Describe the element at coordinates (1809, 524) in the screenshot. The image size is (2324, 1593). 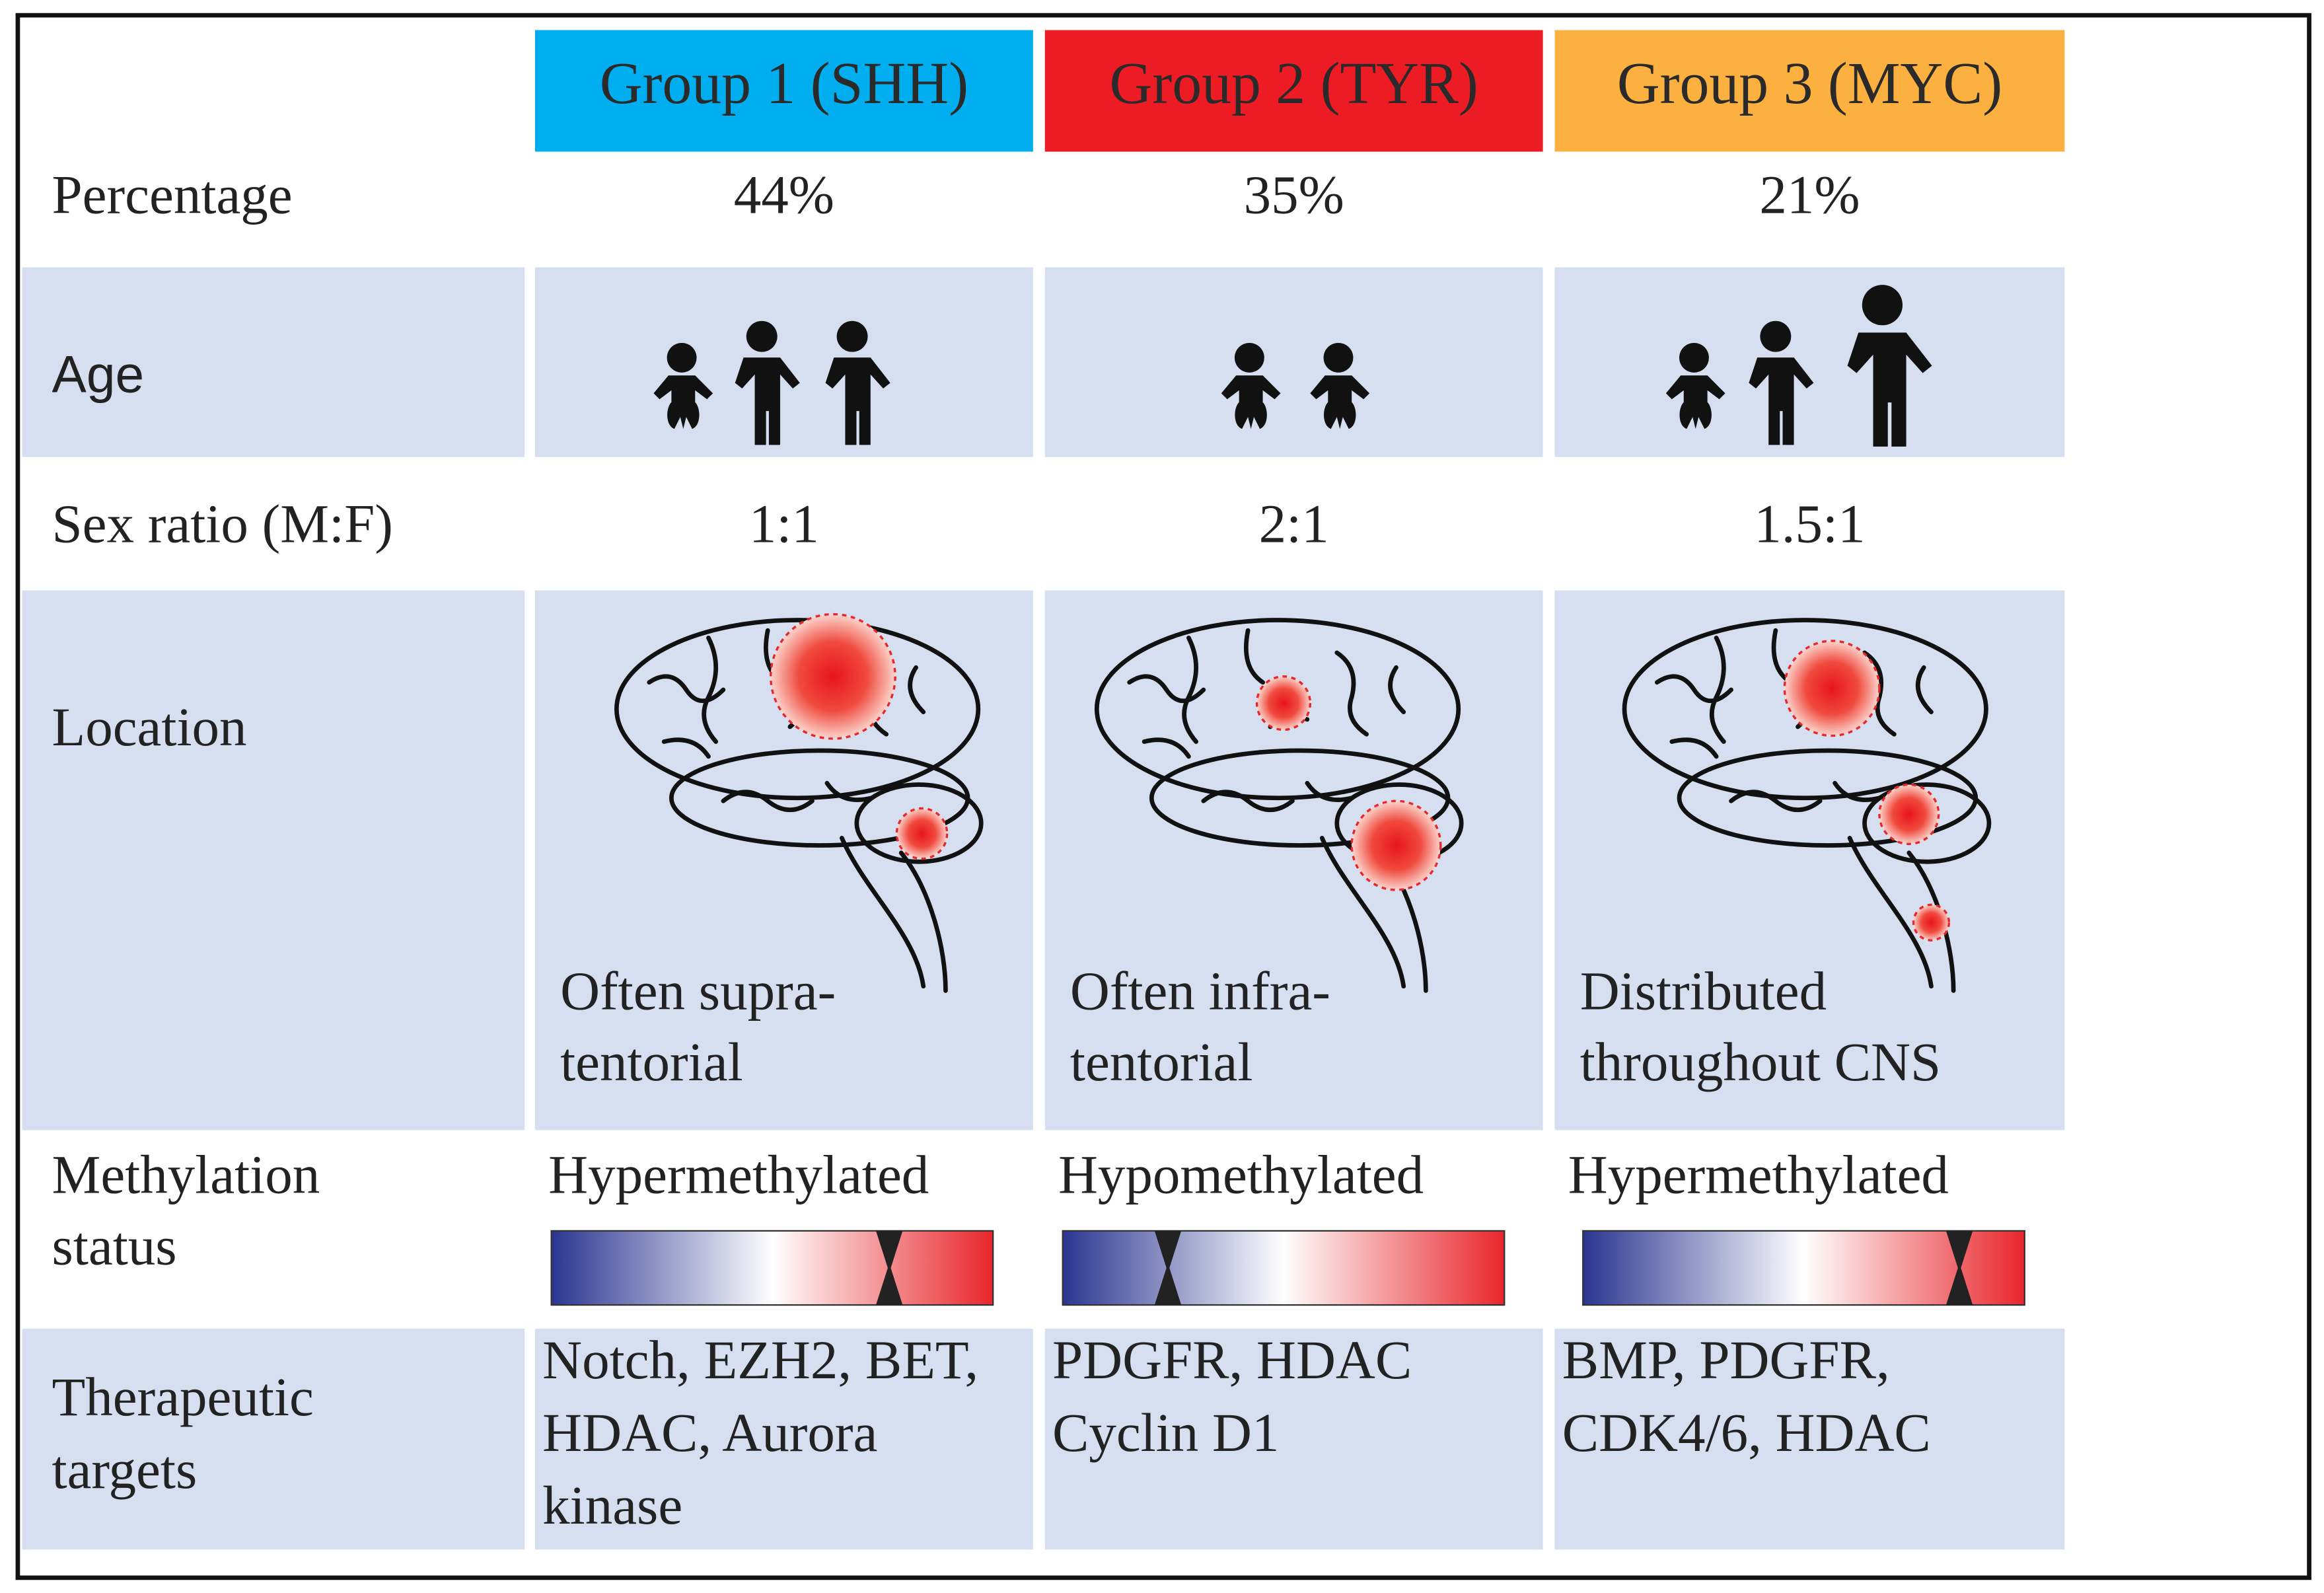
I see `cell-text: 1.5:1` at that location.